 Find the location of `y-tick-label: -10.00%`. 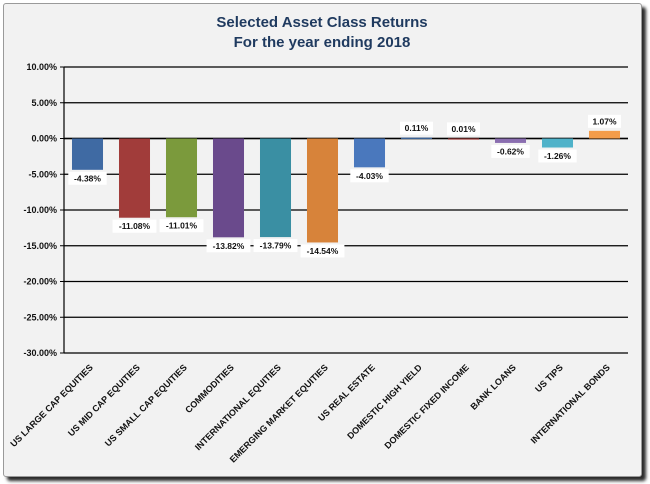

y-tick-label: -10.00% is located at coordinates (40, 210).